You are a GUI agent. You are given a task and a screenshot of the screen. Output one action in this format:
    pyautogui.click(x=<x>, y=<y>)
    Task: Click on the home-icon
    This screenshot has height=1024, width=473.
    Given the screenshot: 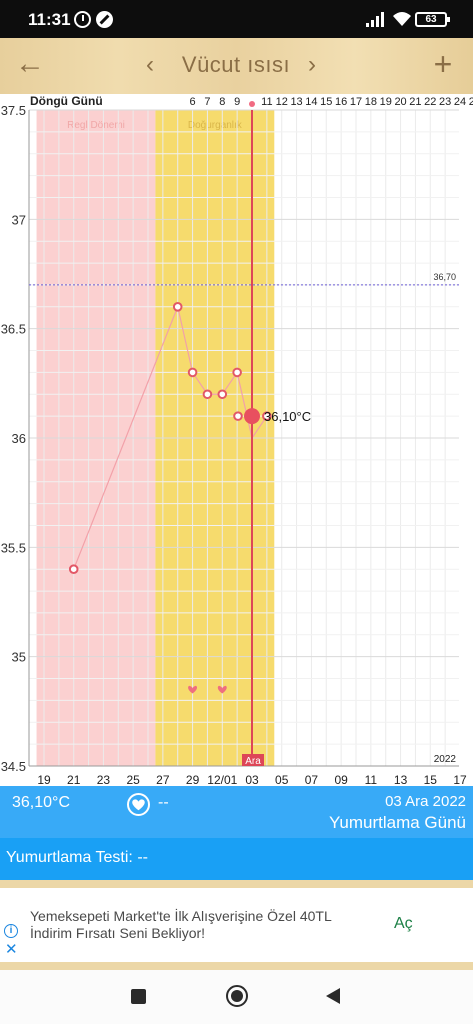 What is the action you would take?
    pyautogui.click(x=237, y=996)
    